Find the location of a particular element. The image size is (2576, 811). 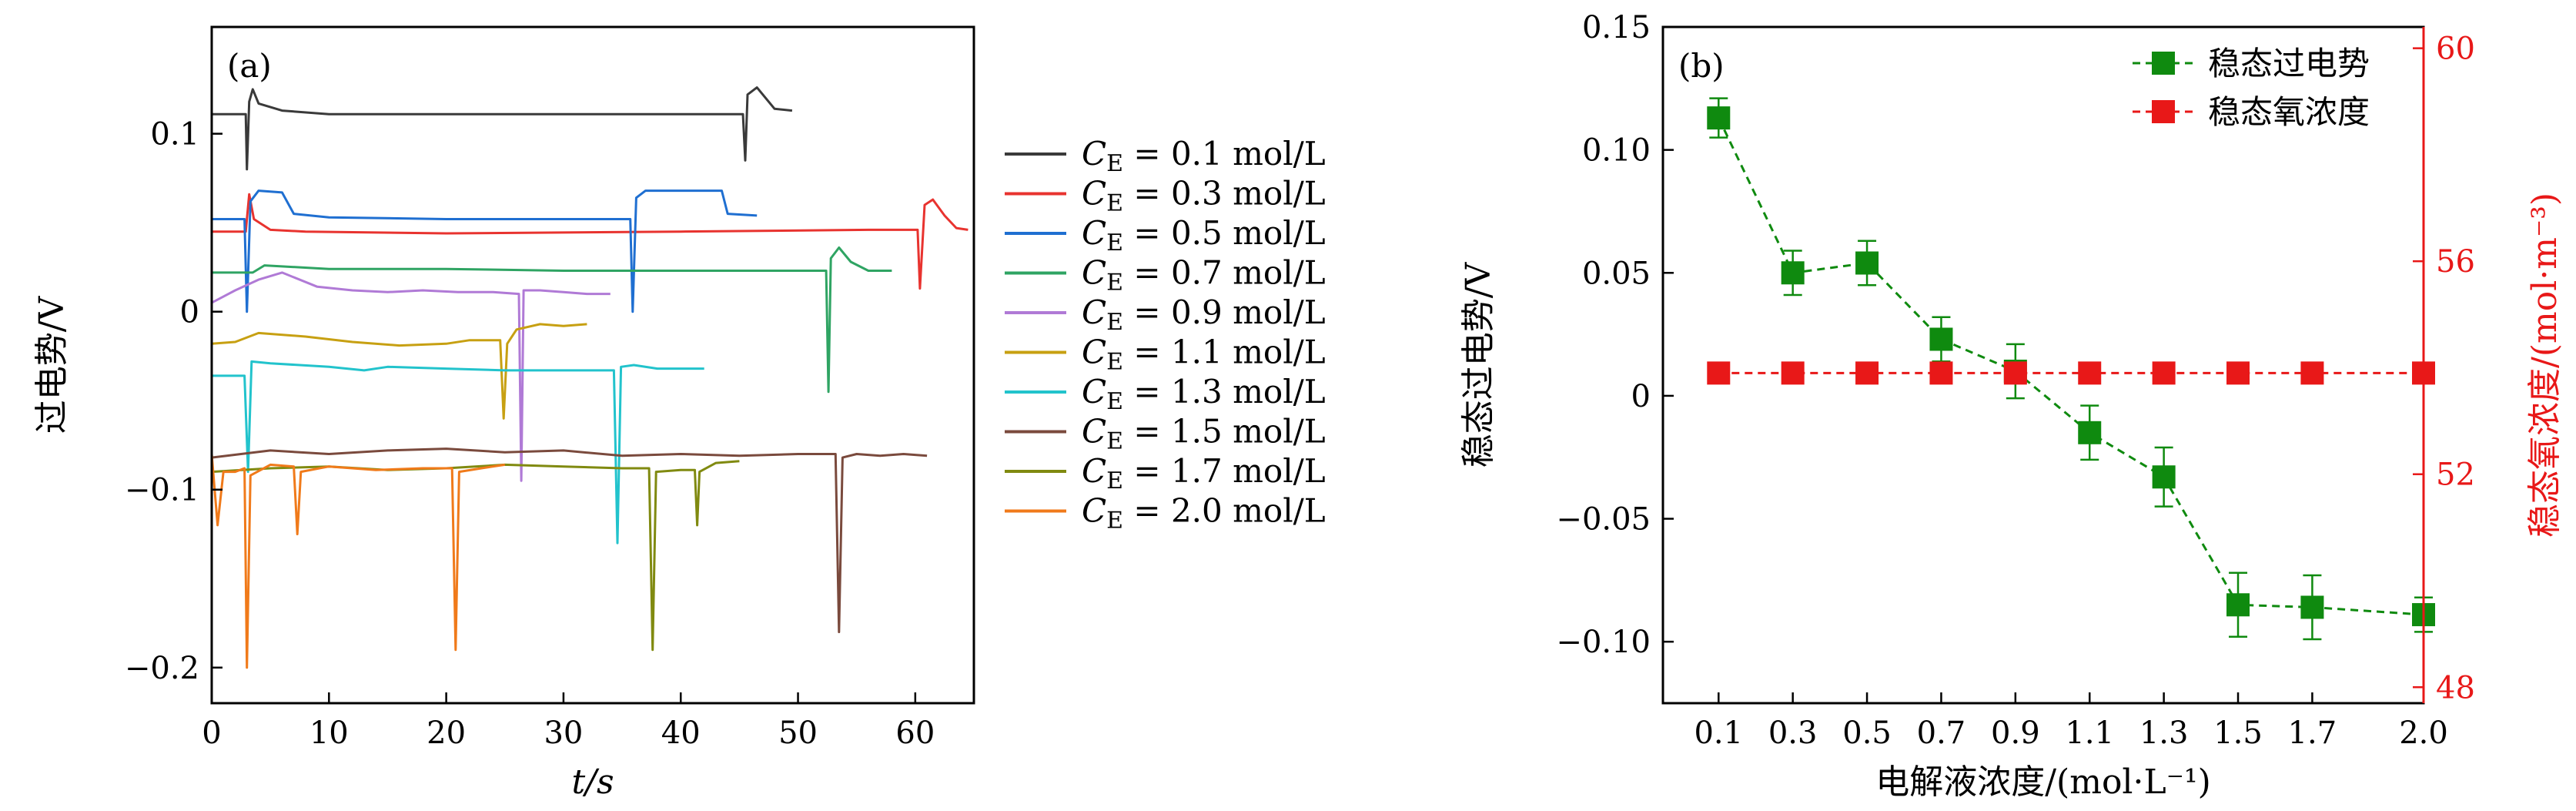

chart-a-x-ticks: 0 10 20 30 40 50 60 is located at coordinates (569, 721).